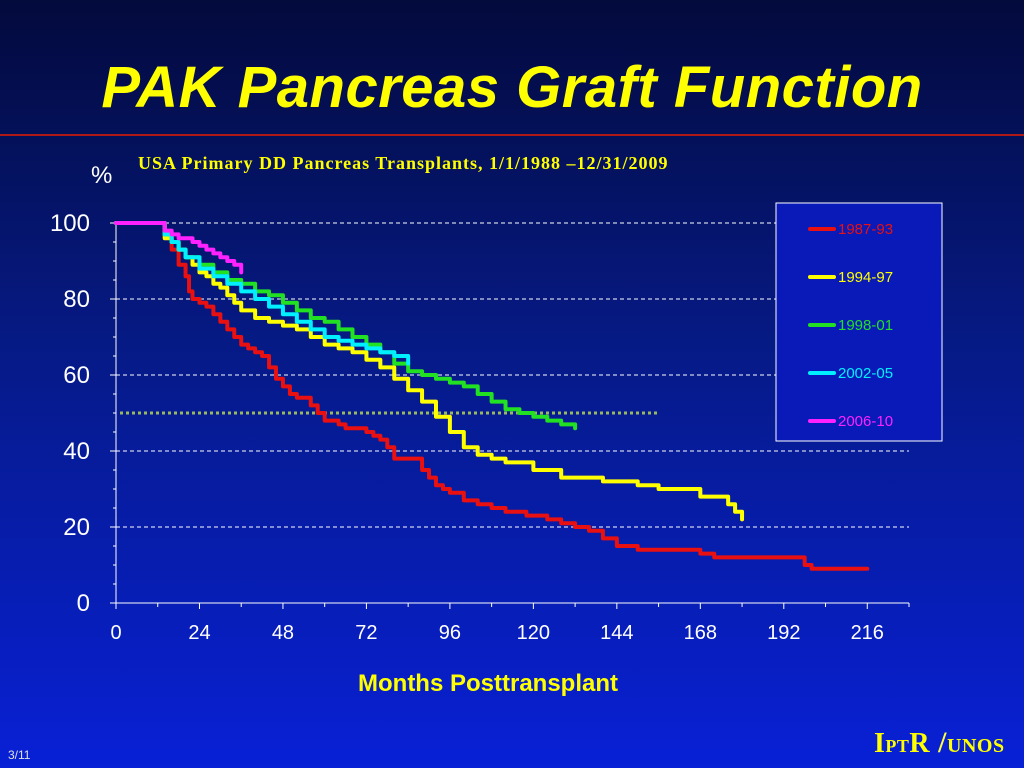  What do you see at coordinates (512, 87) in the screenshot?
I see `slide-title: PAK Pancreas Graft Function` at bounding box center [512, 87].